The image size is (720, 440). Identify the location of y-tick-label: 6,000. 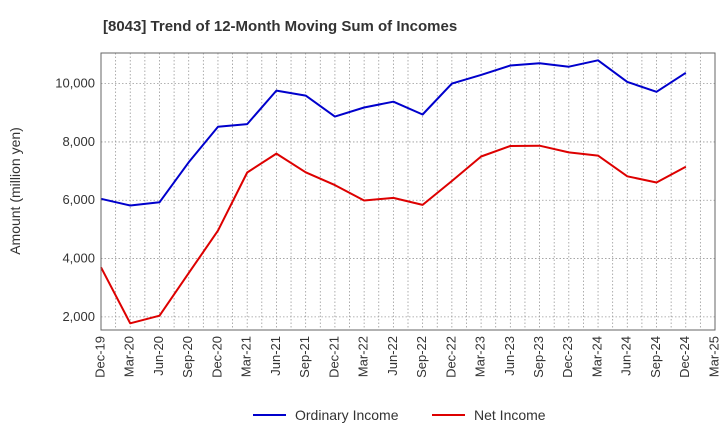
(78, 199).